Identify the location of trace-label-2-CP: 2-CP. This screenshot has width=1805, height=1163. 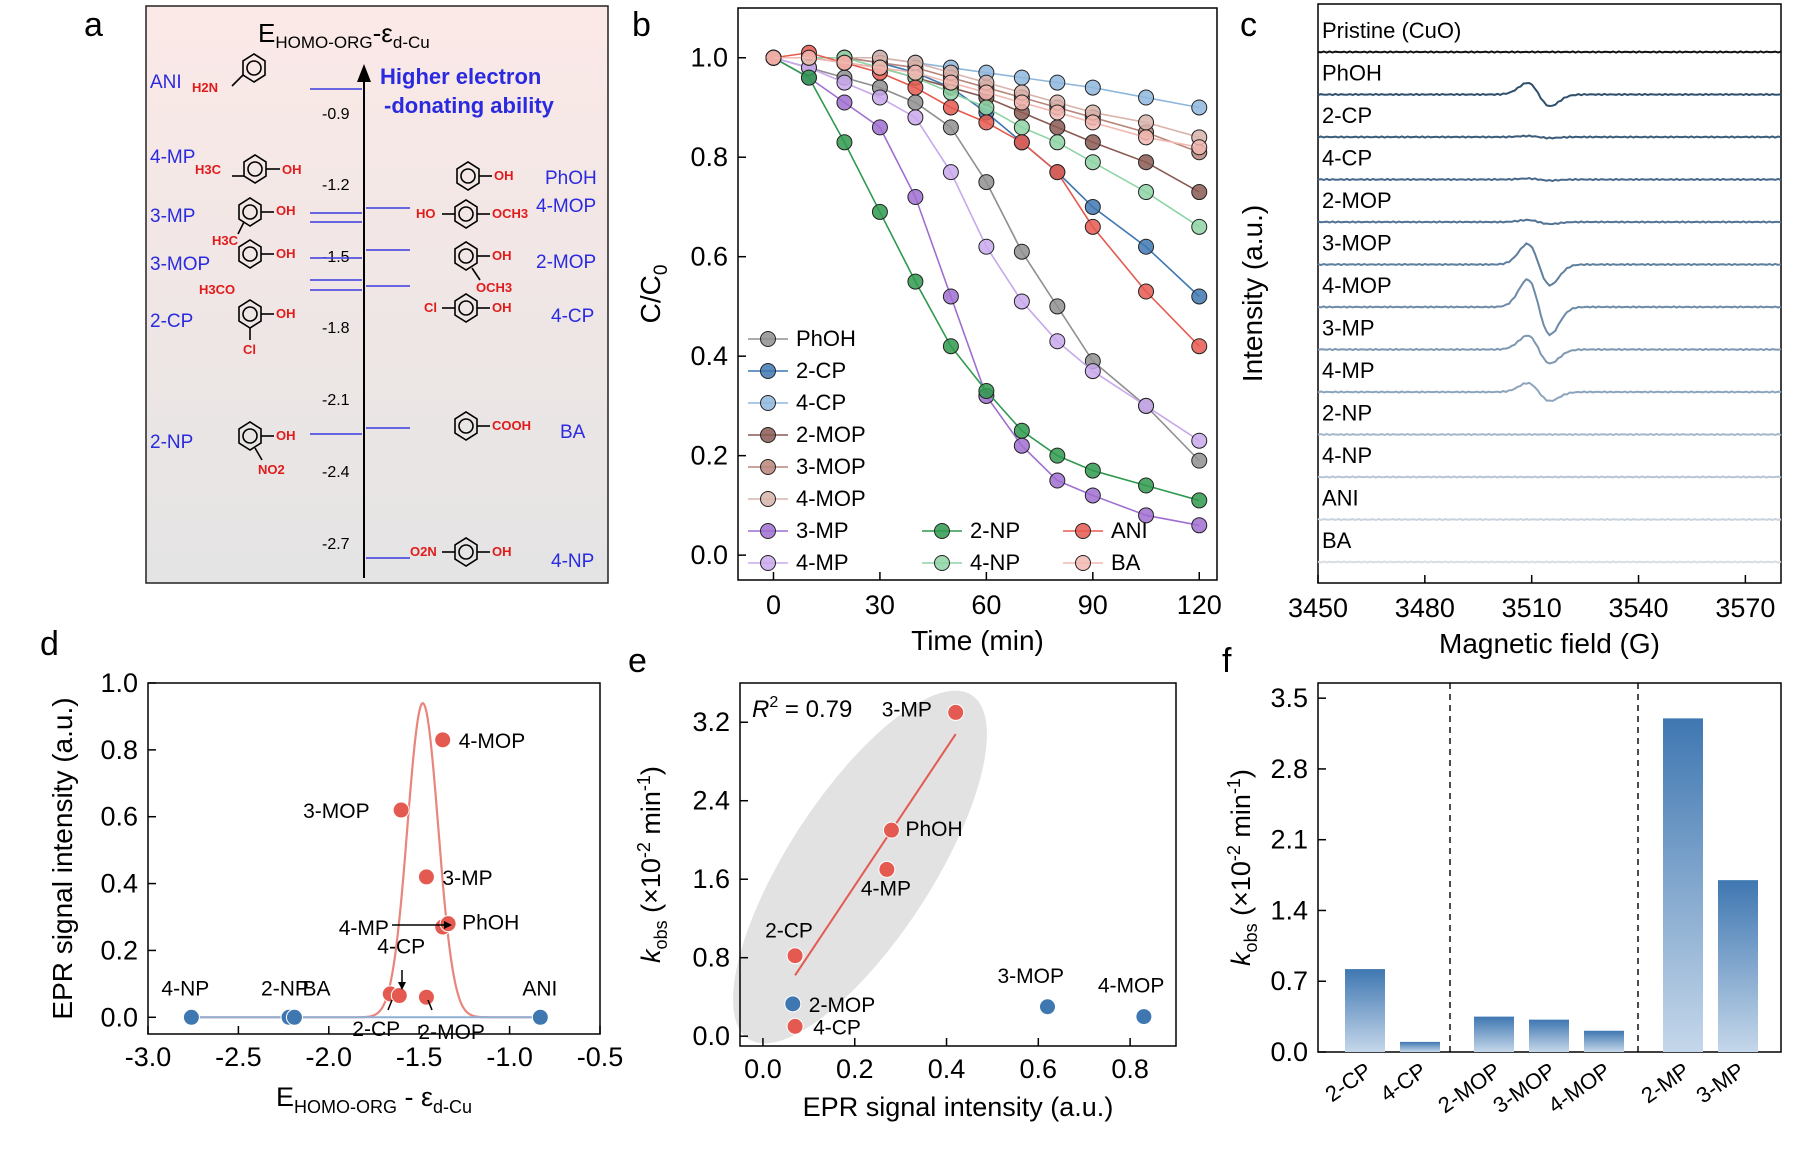
(1347, 115).